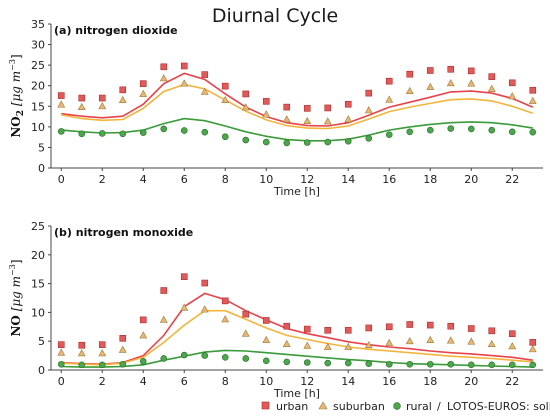  I want to click on x-tick-label: 4, so click(143, 381).